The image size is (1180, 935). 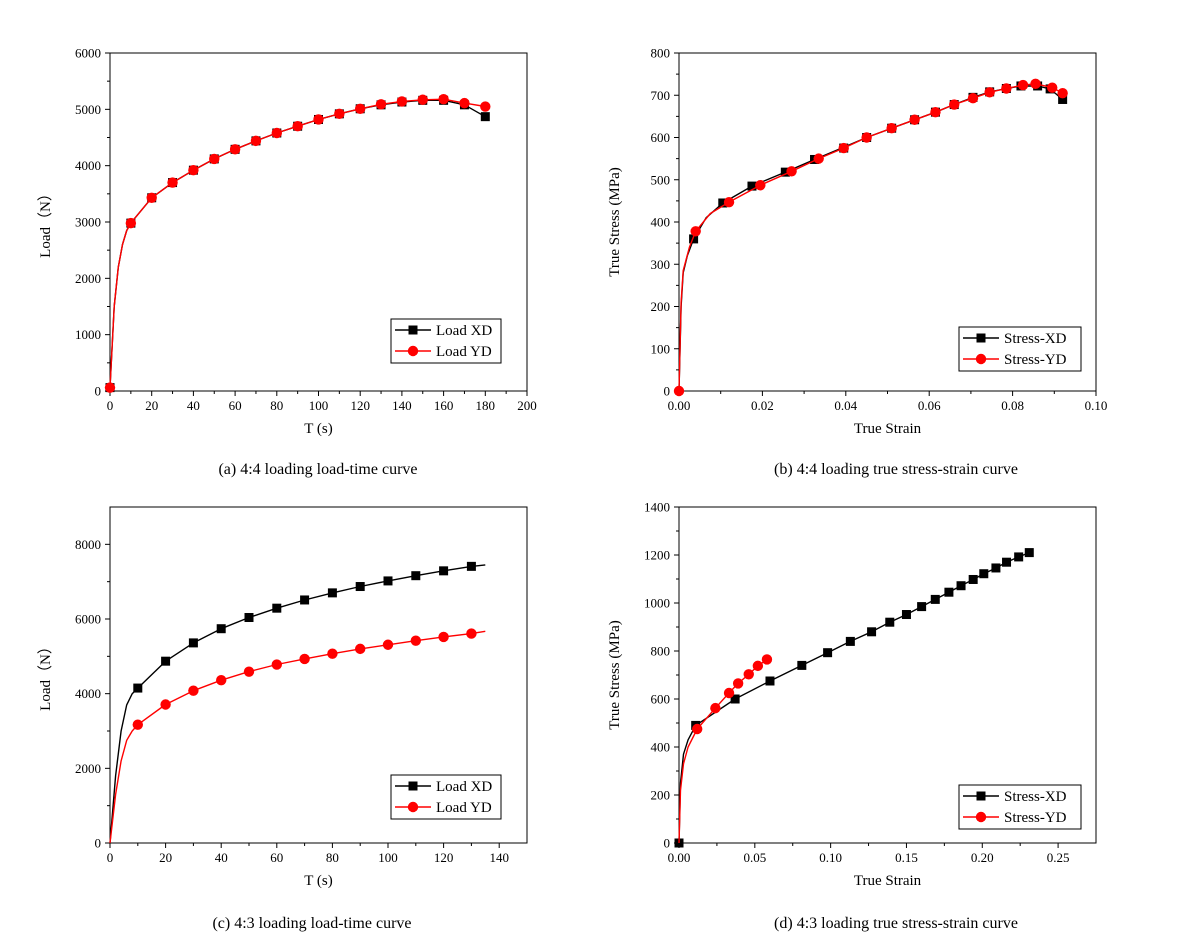 I want to click on x-tick-label: 180, so click(x=486, y=405).